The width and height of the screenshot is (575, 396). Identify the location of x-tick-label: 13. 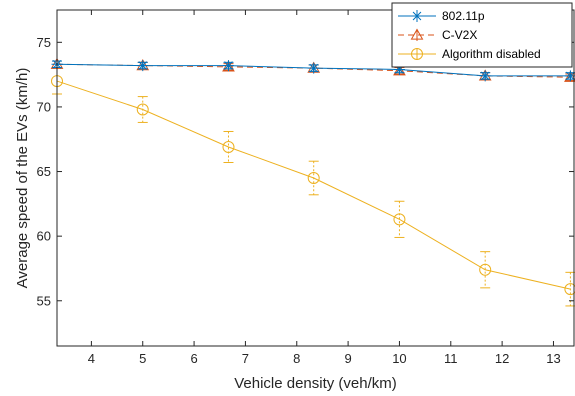
(553, 358).